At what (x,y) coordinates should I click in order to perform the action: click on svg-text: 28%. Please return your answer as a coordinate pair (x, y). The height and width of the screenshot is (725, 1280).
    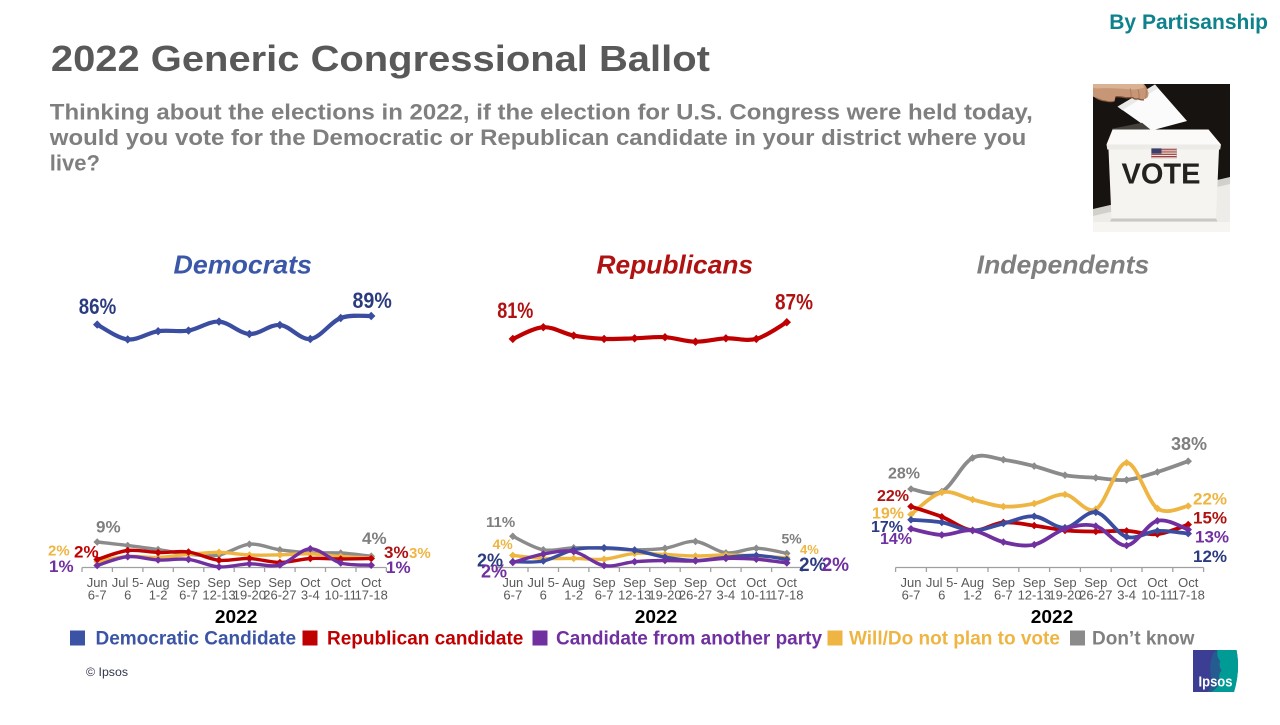
    Looking at the image, I should click on (904, 474).